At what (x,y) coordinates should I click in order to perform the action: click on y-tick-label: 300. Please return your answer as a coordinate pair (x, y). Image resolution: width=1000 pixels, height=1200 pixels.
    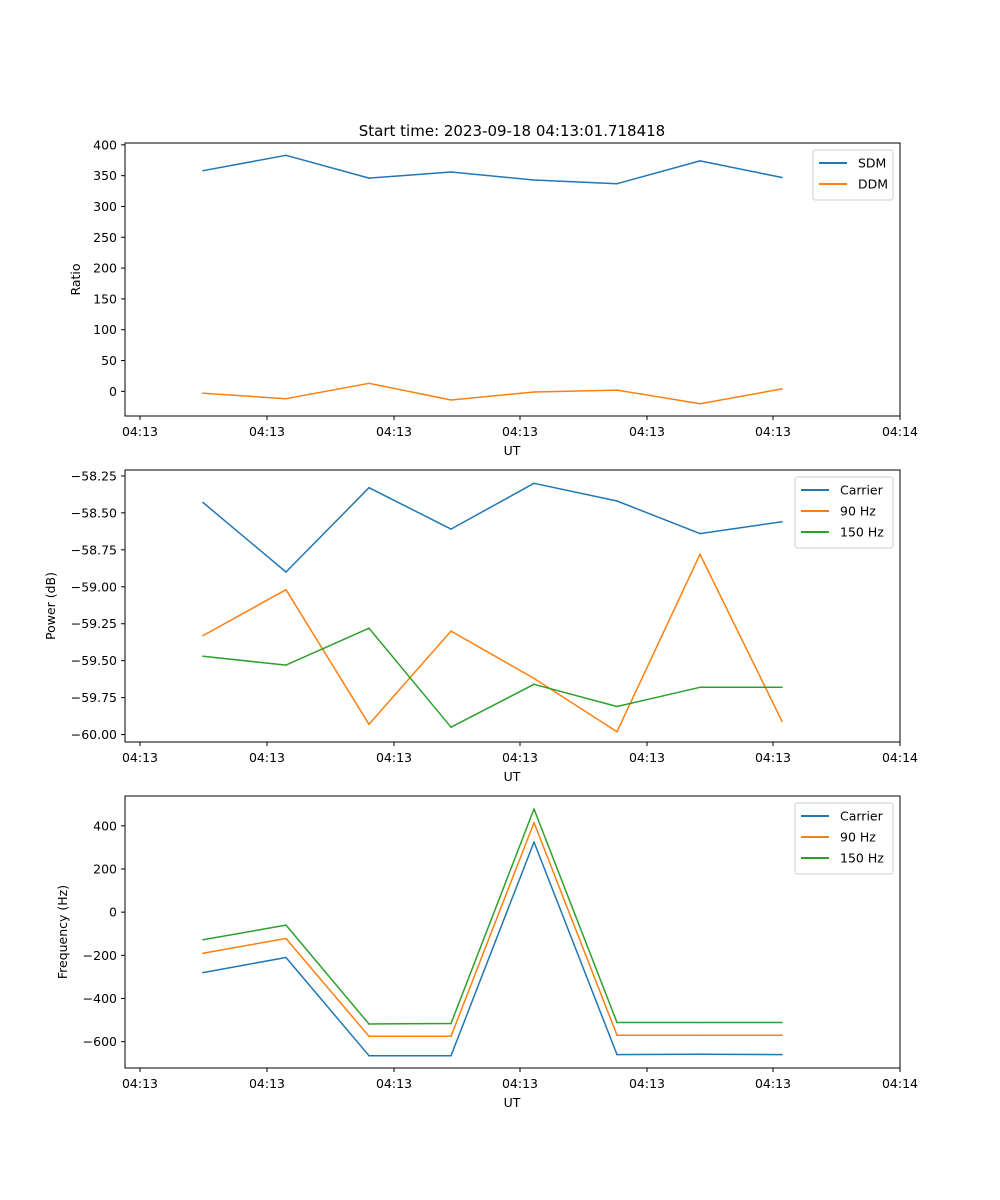
    Looking at the image, I should click on (105, 206).